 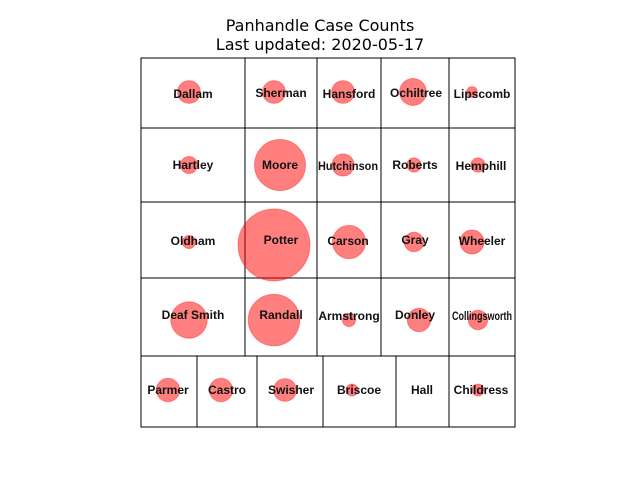 I want to click on county-label-roberts: Roberts, so click(x=415, y=165).